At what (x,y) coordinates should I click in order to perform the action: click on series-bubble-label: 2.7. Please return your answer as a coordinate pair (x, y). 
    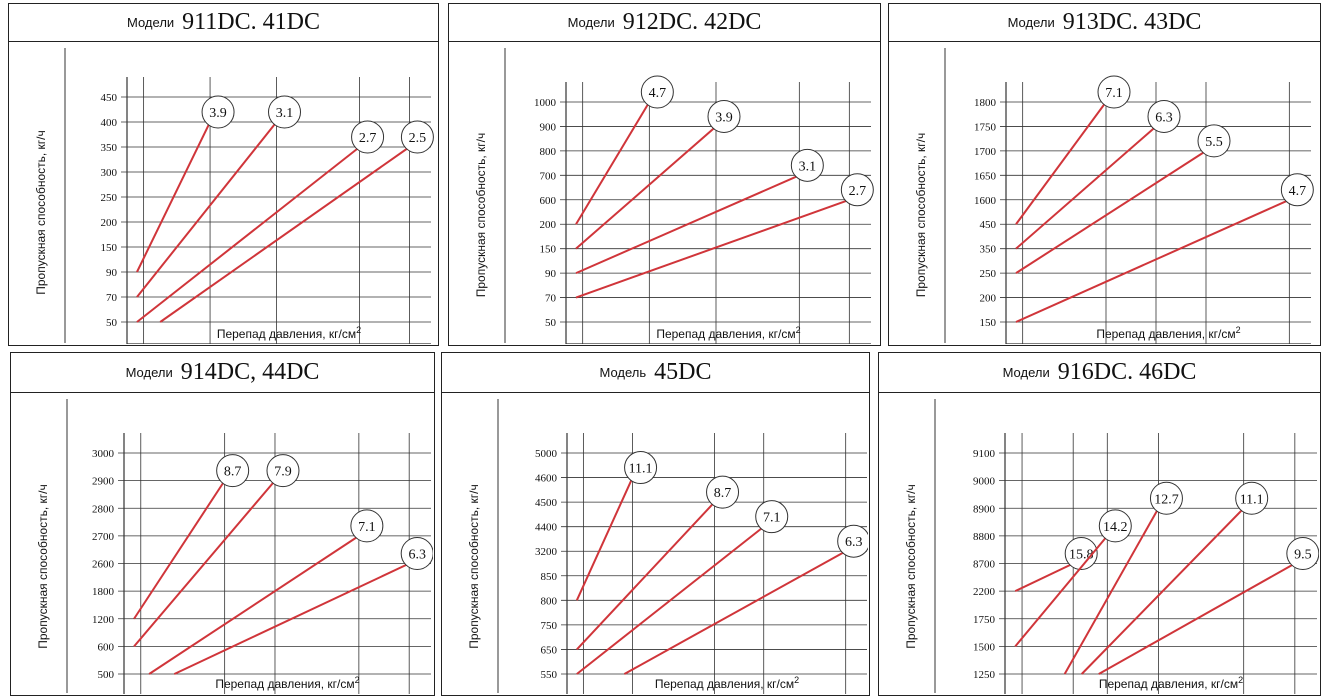
    Looking at the image, I should click on (368, 138).